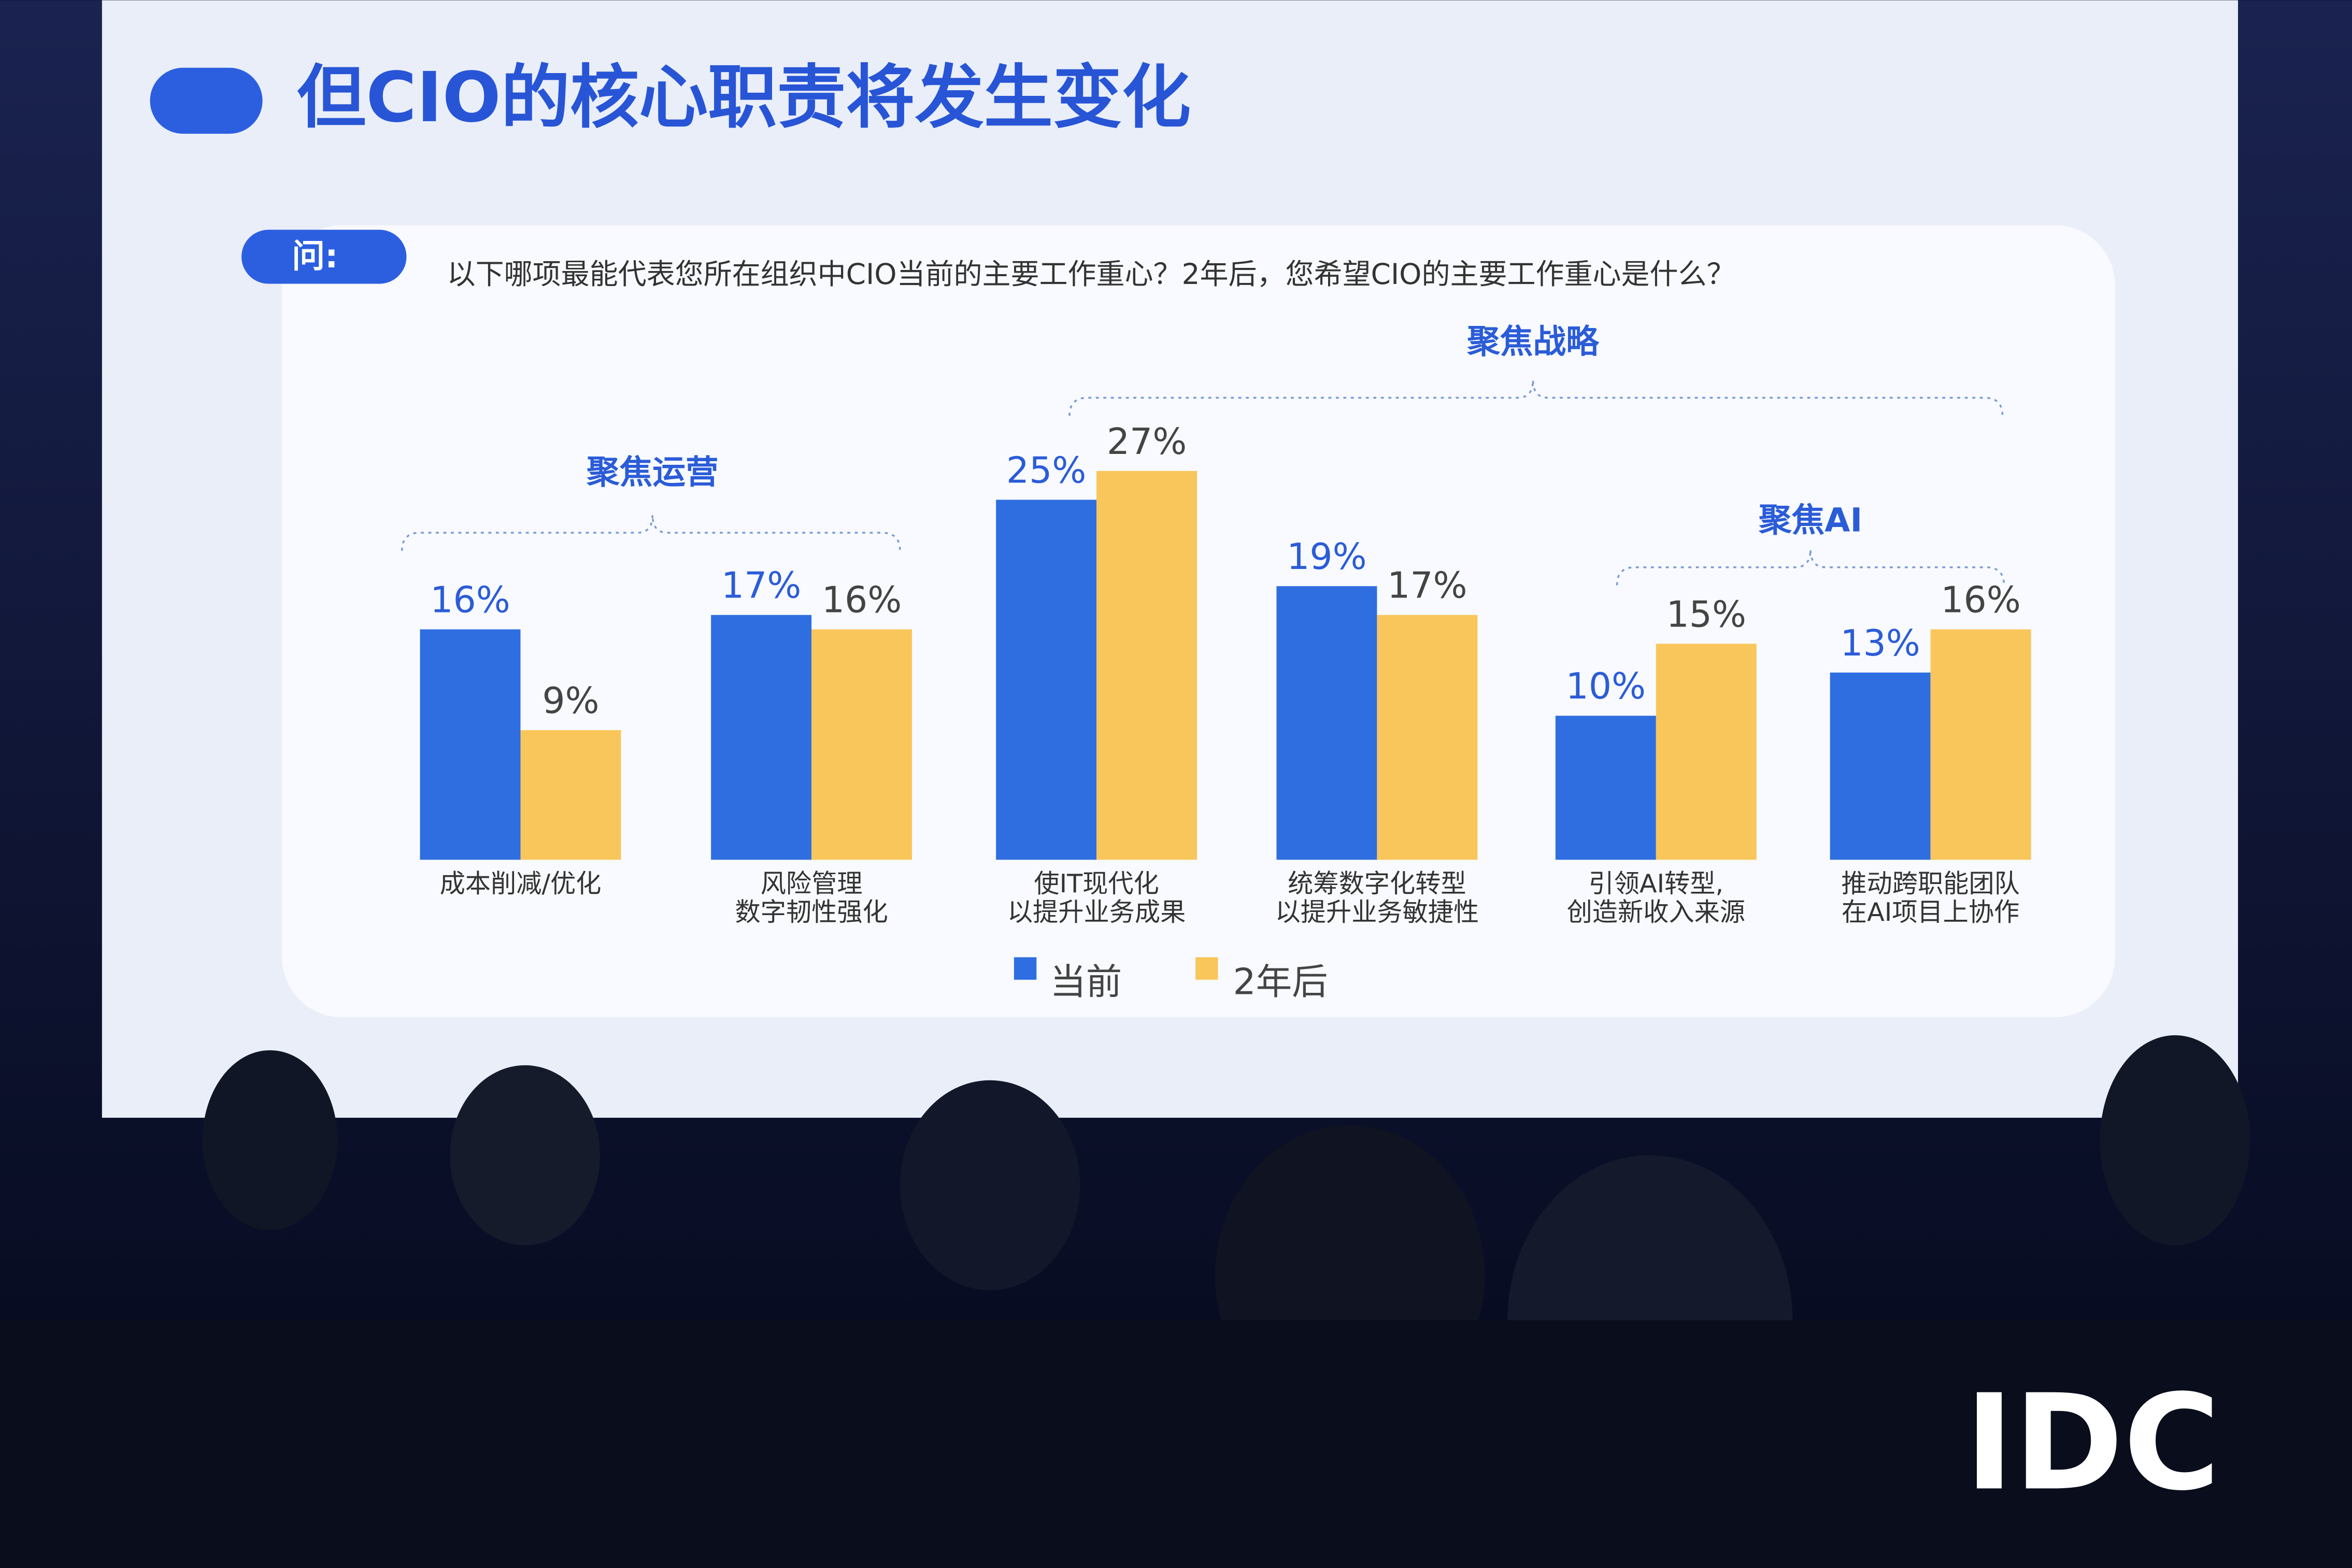  I want to click on category-label: 以提升业务成果, so click(1096, 912).